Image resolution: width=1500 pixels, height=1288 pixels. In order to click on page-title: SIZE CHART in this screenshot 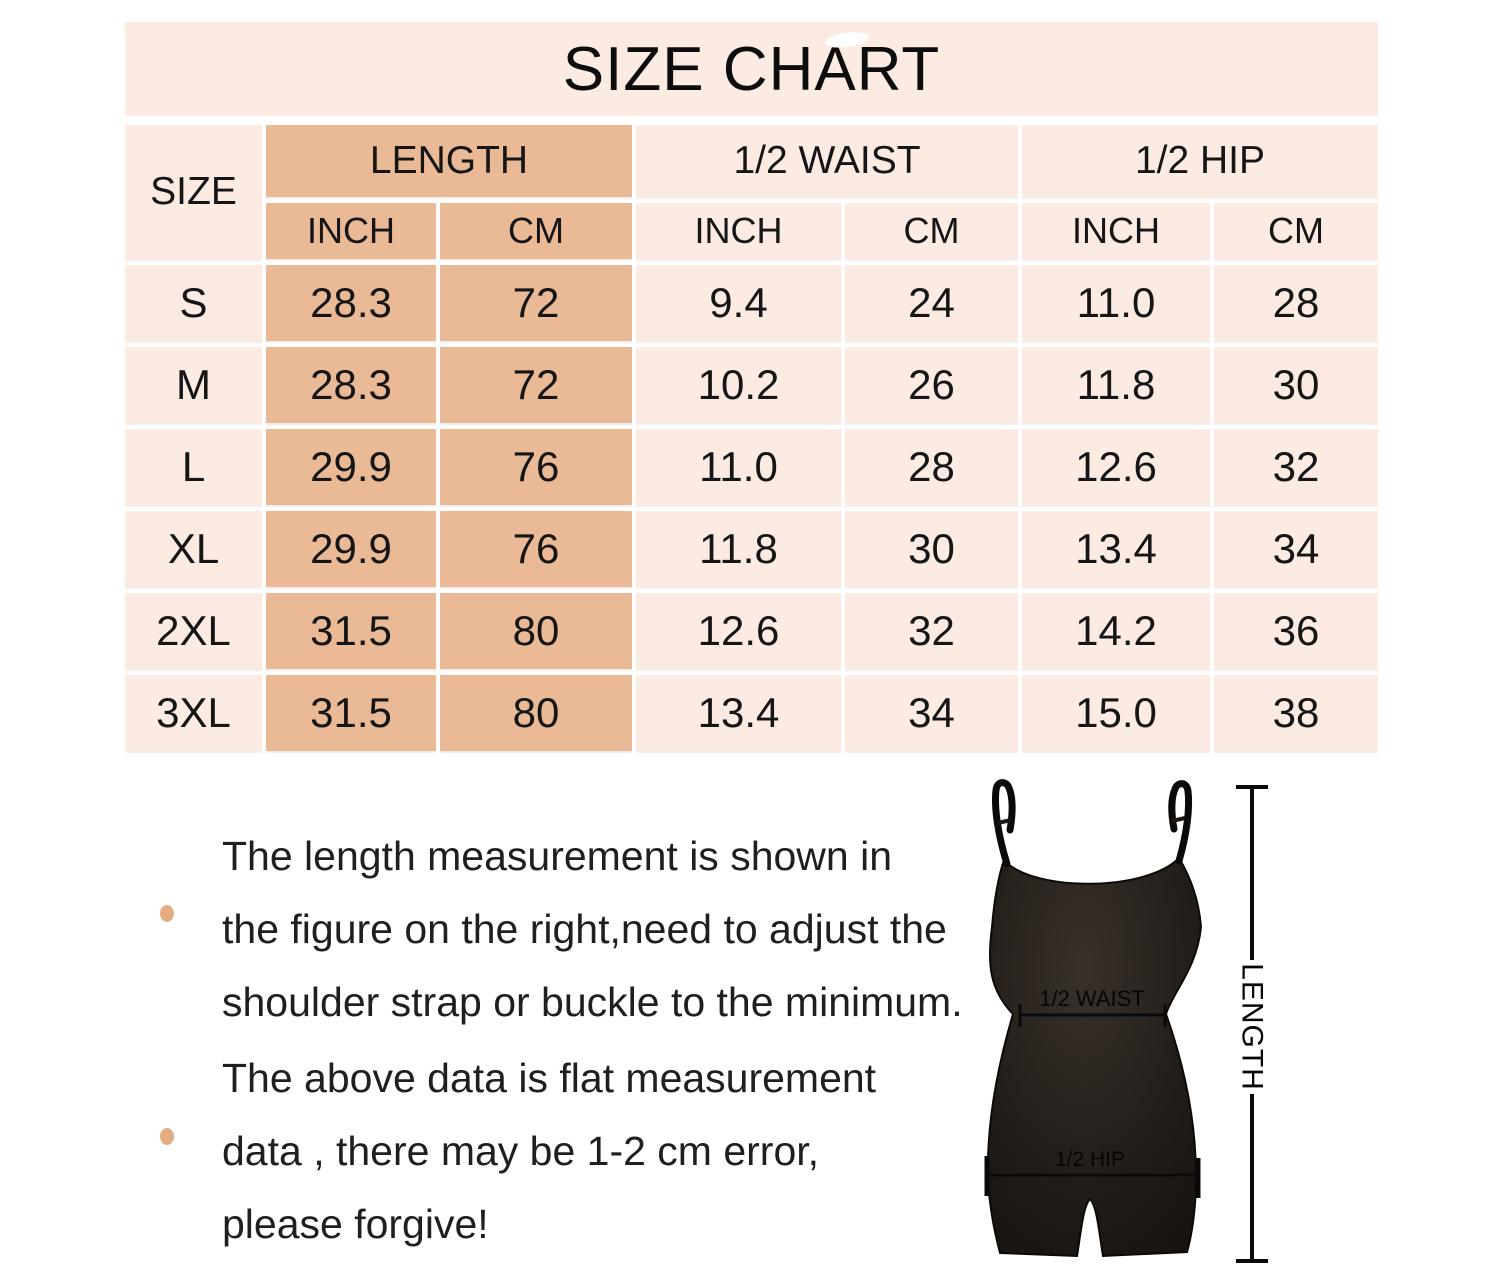, I will do `click(751, 69)`.